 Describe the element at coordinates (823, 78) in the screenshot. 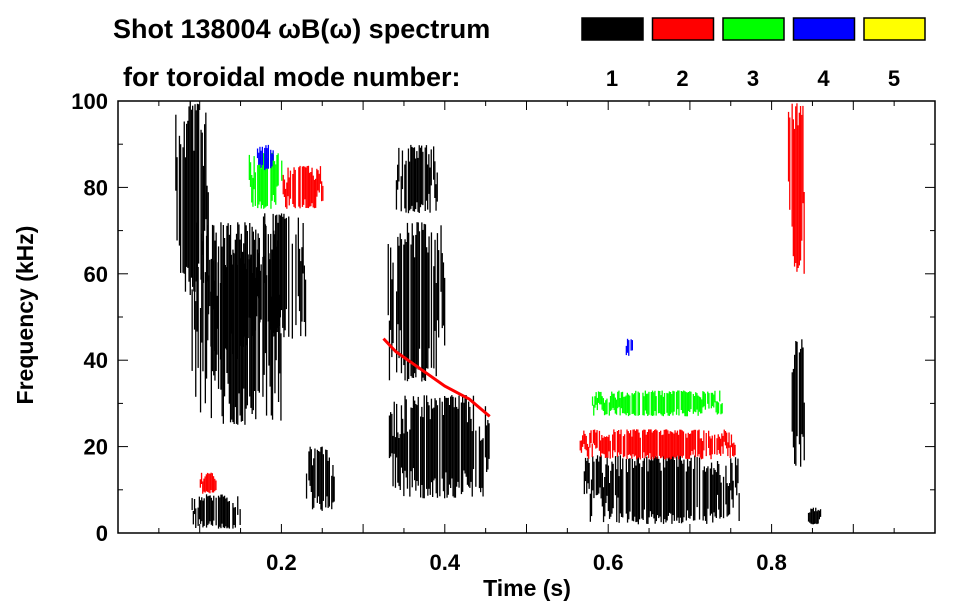

I see `legend-label-mode-4: 4` at that location.